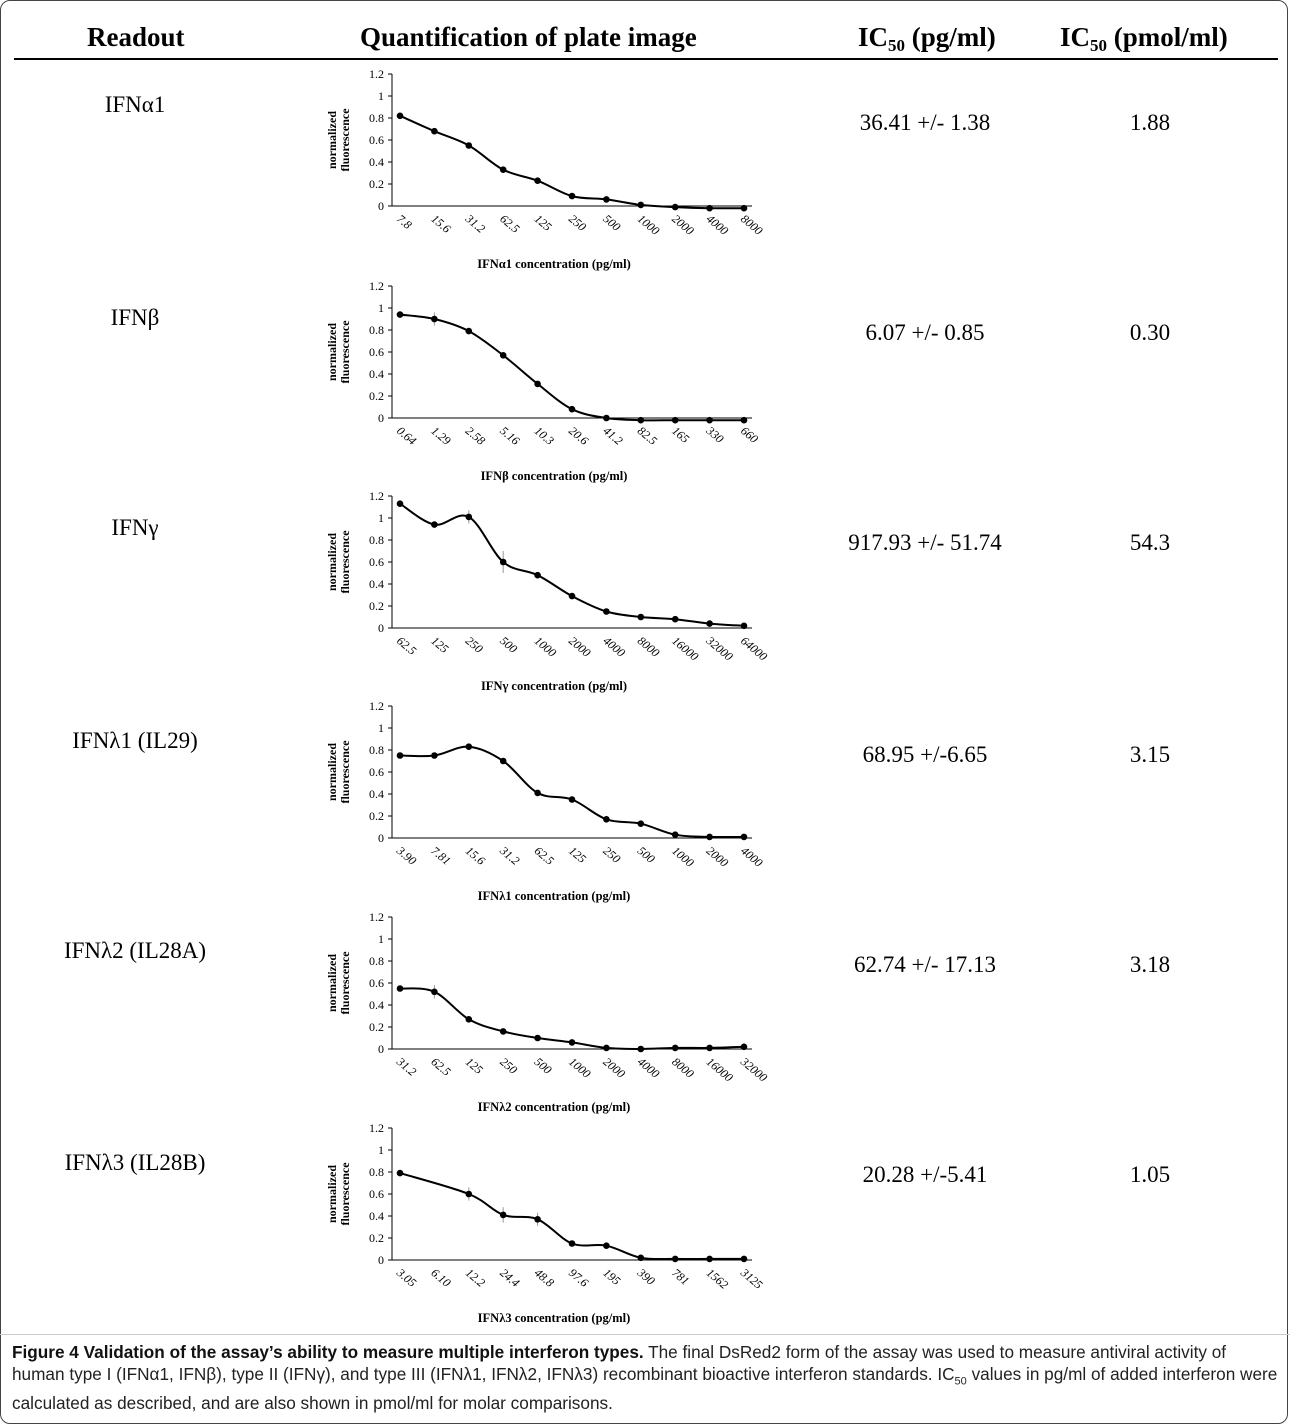 The height and width of the screenshot is (1426, 1290). What do you see at coordinates (135, 950) in the screenshot?
I see `readout-label: IFNλ2 (IL28A)` at bounding box center [135, 950].